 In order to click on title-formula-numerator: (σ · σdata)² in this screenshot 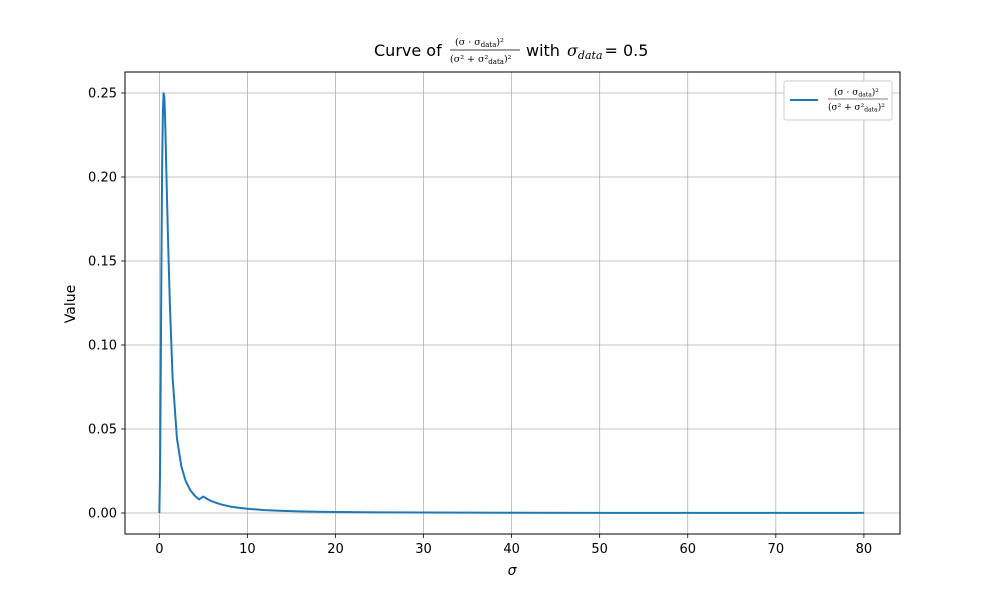, I will do `click(479, 43)`.